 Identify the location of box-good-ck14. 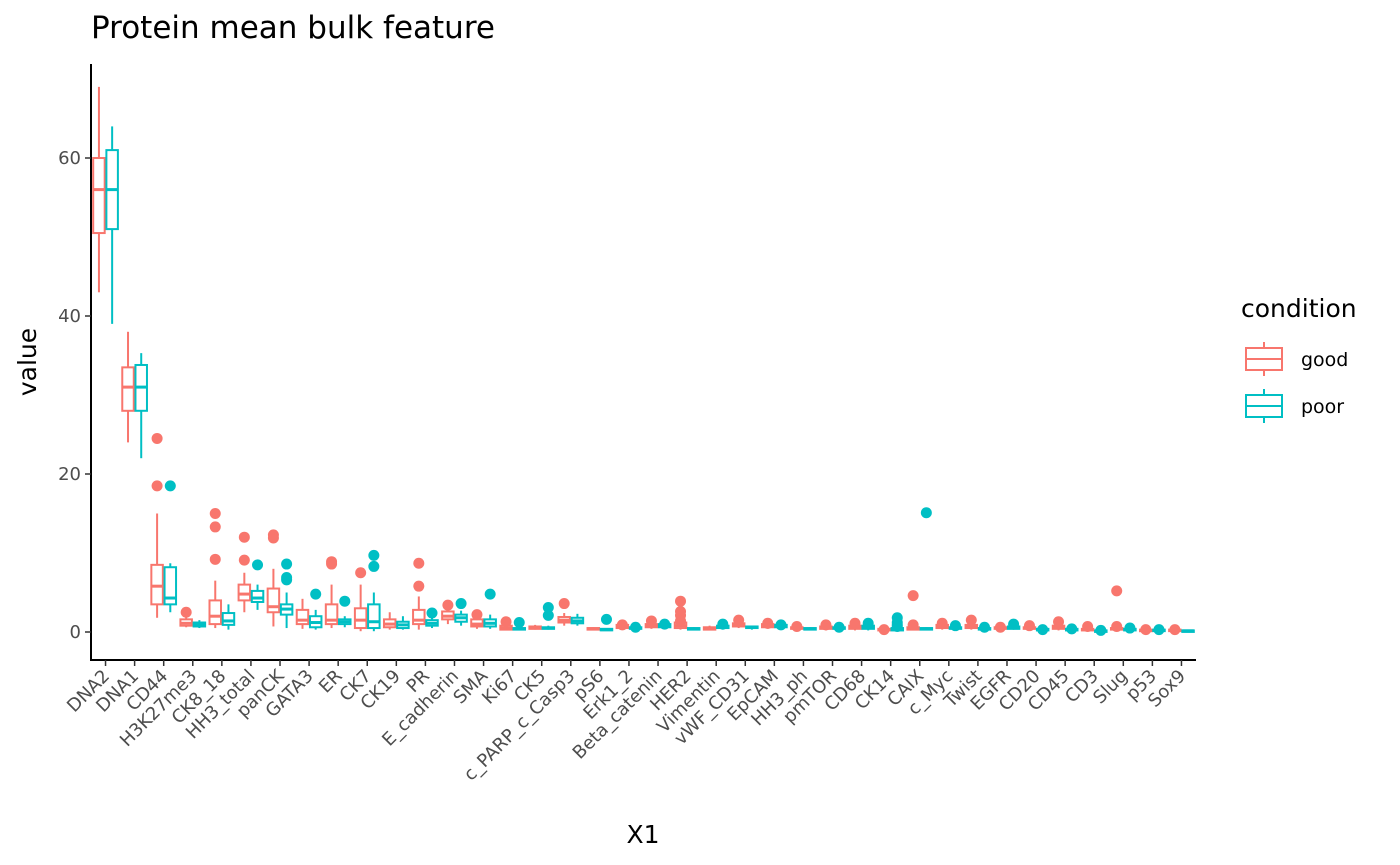
(884, 630).